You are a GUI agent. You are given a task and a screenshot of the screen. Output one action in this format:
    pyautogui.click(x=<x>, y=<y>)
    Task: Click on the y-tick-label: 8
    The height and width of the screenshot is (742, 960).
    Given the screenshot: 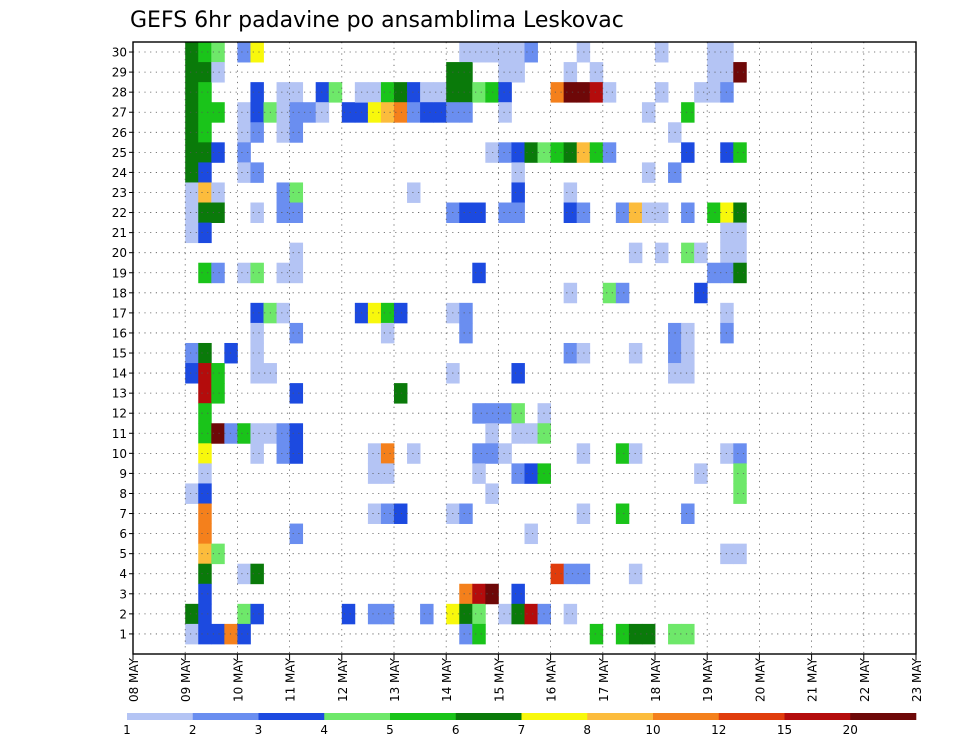 What is the action you would take?
    pyautogui.click(x=123, y=494)
    